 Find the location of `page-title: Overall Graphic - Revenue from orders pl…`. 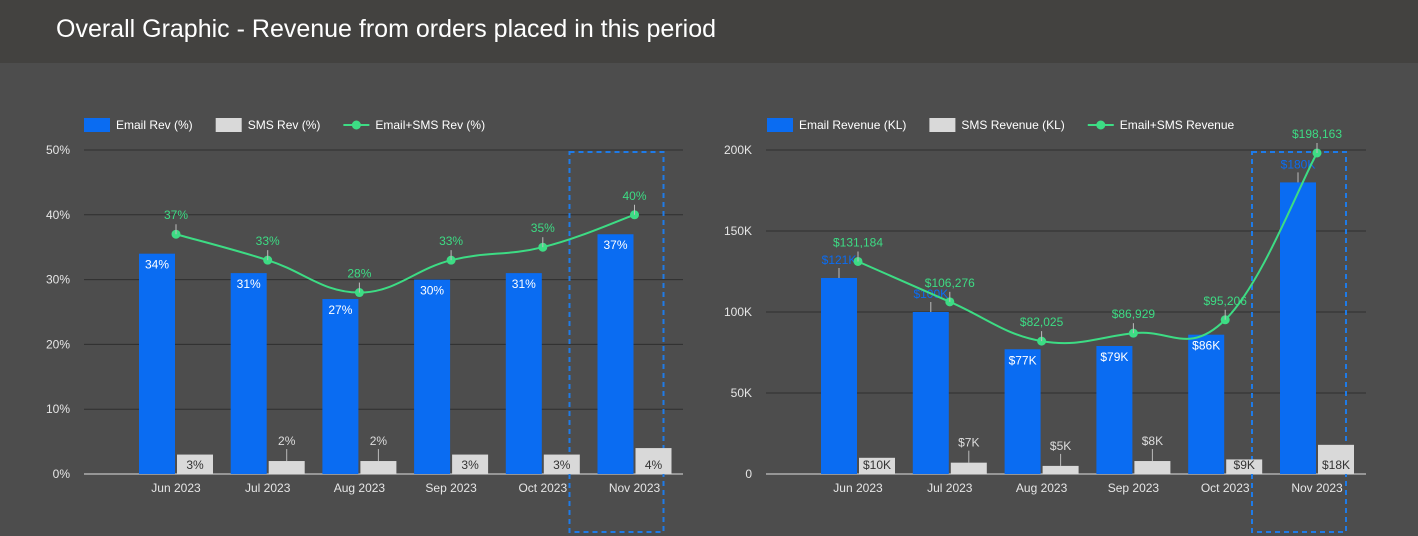

page-title: Overall Graphic - Revenue from orders pl… is located at coordinates (386, 29).